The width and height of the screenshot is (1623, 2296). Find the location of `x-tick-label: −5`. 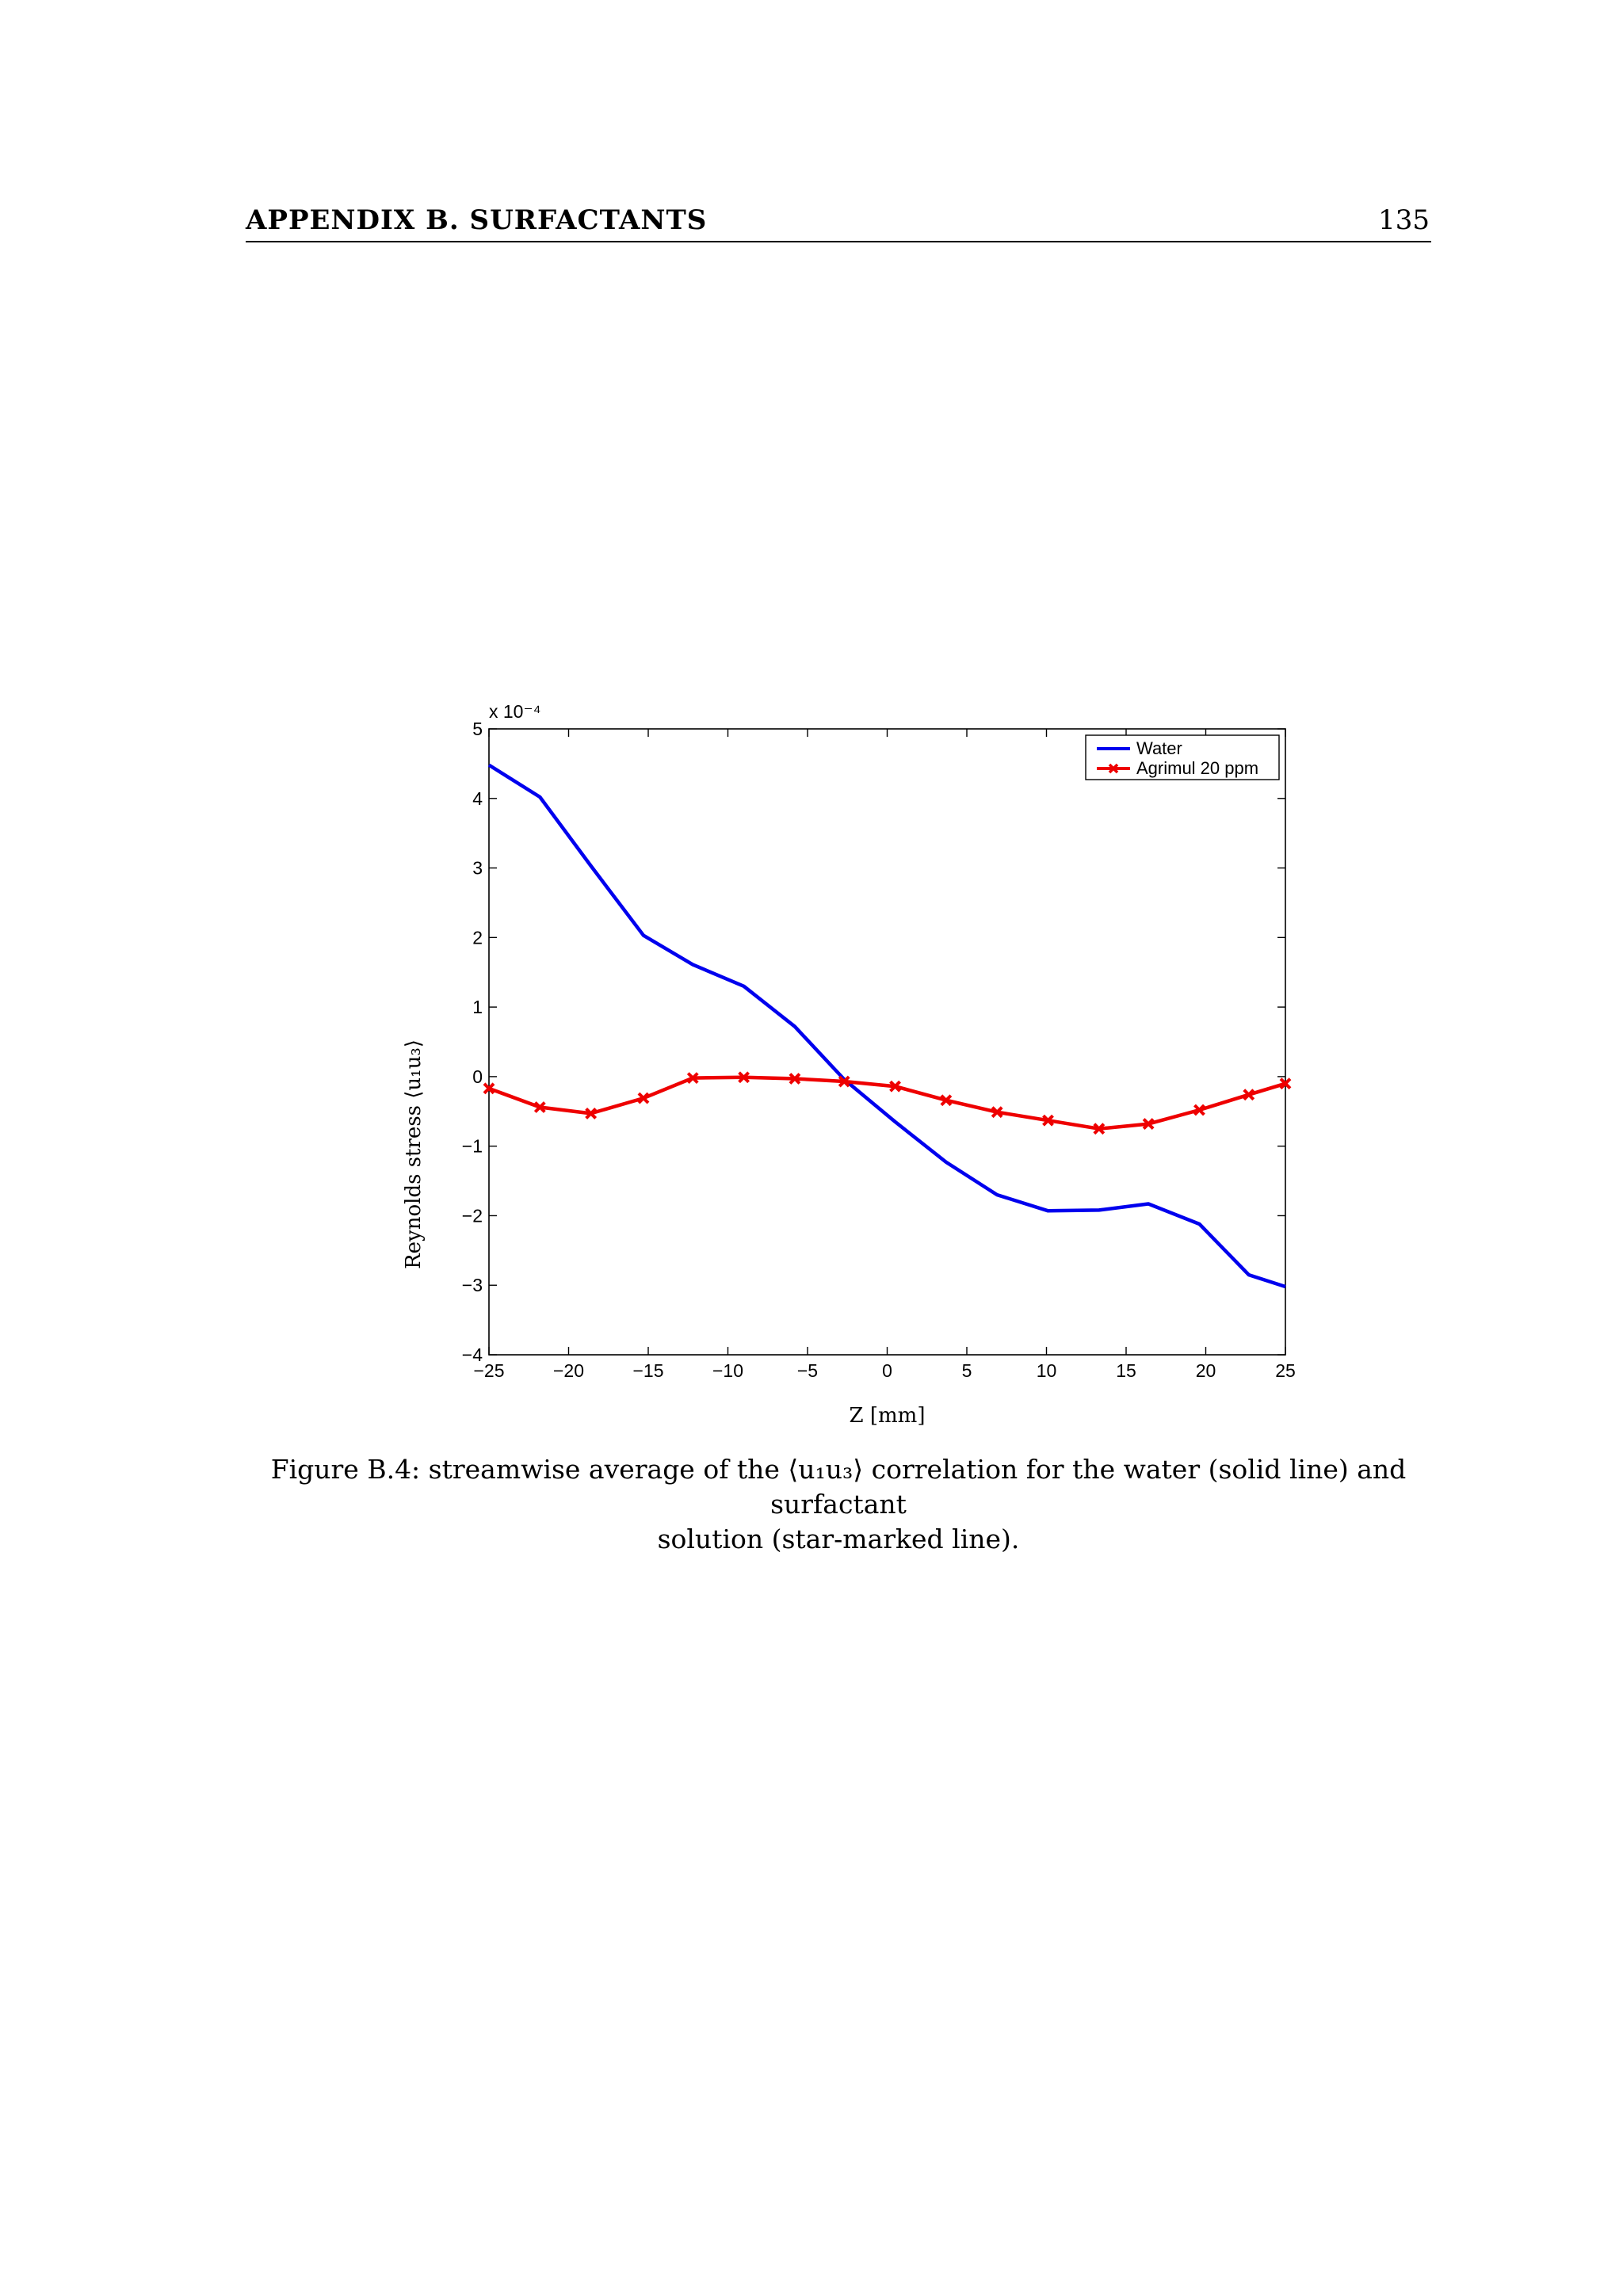

x-tick-label: −5 is located at coordinates (808, 1370).